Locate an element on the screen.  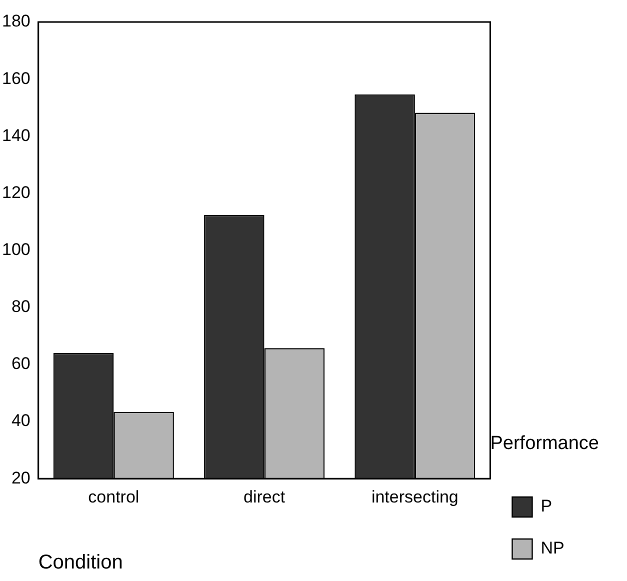
legend-label: NP is located at coordinates (552, 548).